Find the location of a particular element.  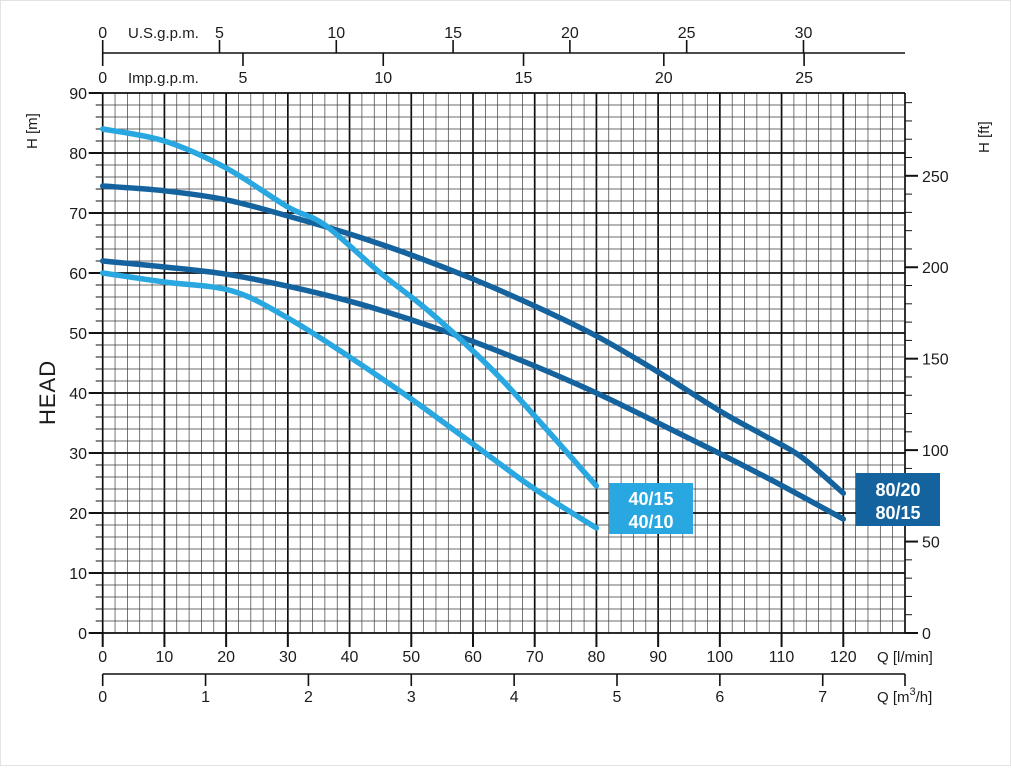

legend-label-80-15: 80/15 is located at coordinates (897, 513).